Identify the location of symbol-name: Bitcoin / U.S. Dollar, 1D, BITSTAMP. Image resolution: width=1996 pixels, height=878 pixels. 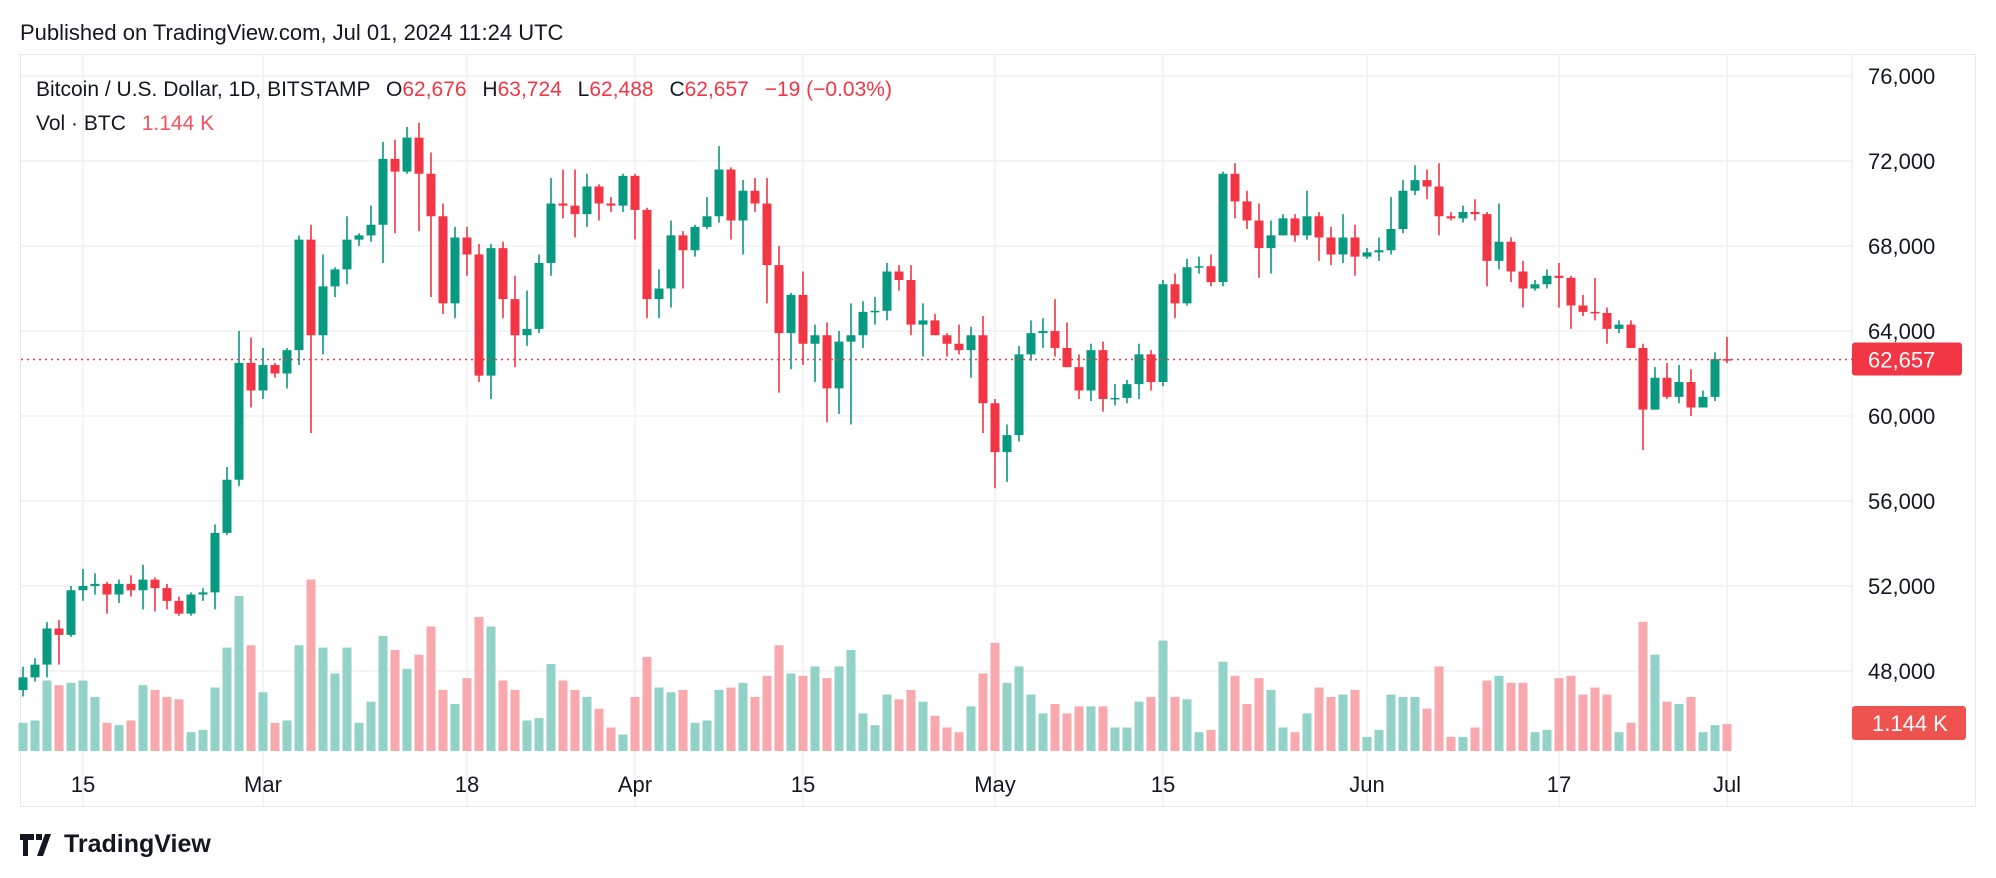
(203, 89).